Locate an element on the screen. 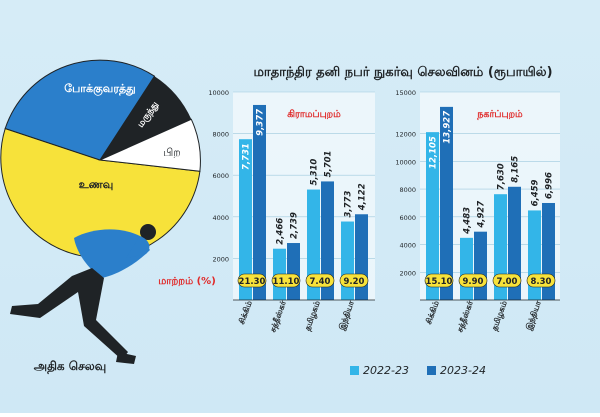 This screenshot has width=600, height=417. data-label: 9,377 is located at coordinates (261, 122).